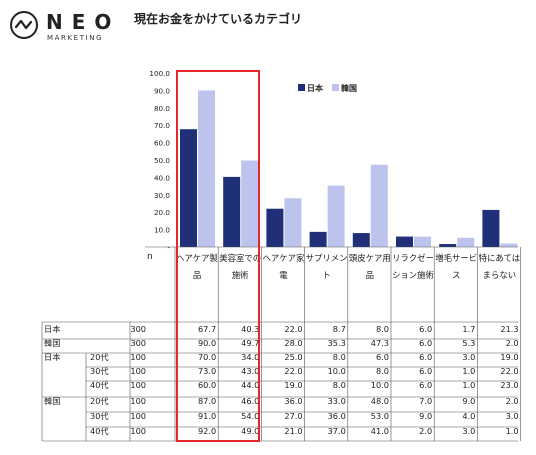  I want to click on table-cell-value: 37.0, so click(336, 431).